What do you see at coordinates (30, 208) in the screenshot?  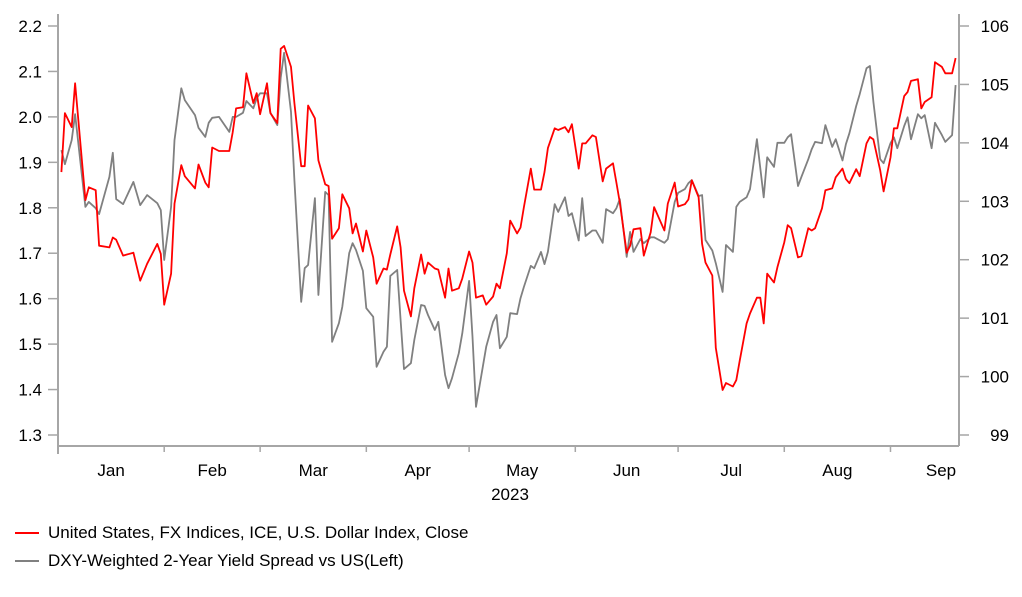 I see `left-axis-tick-label: 1.8` at bounding box center [30, 208].